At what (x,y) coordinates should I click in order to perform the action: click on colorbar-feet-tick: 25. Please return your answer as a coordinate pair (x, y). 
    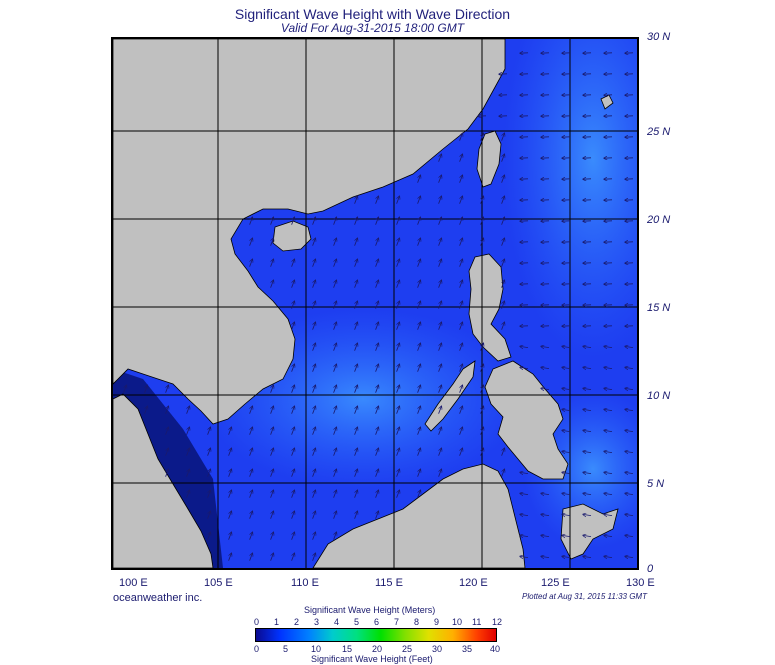
    Looking at the image, I should click on (407, 649).